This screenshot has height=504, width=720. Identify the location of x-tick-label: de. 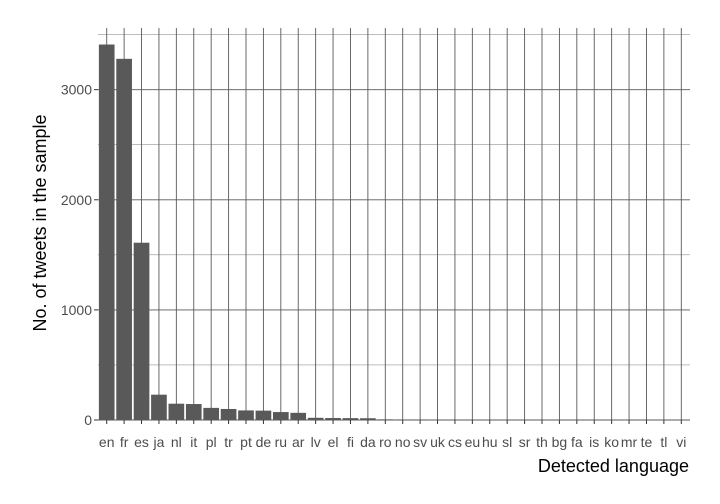
(264, 442).